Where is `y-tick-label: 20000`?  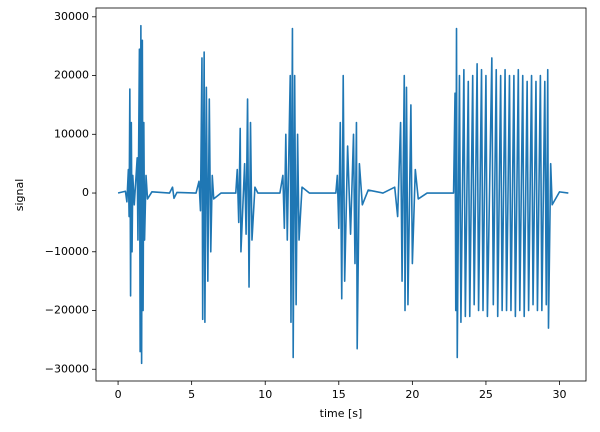 y-tick-label: 20000 is located at coordinates (71, 75).